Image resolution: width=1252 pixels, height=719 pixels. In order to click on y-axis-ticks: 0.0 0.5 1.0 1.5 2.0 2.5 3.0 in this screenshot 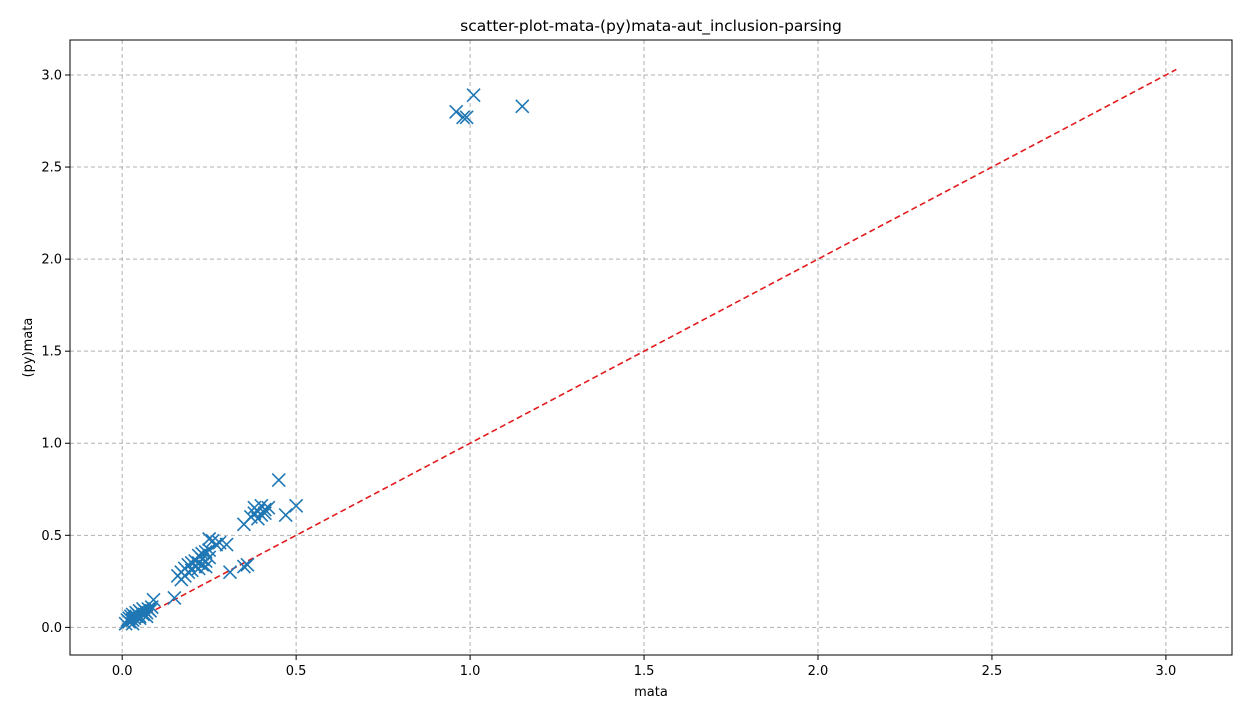, I will do `click(55, 352)`.